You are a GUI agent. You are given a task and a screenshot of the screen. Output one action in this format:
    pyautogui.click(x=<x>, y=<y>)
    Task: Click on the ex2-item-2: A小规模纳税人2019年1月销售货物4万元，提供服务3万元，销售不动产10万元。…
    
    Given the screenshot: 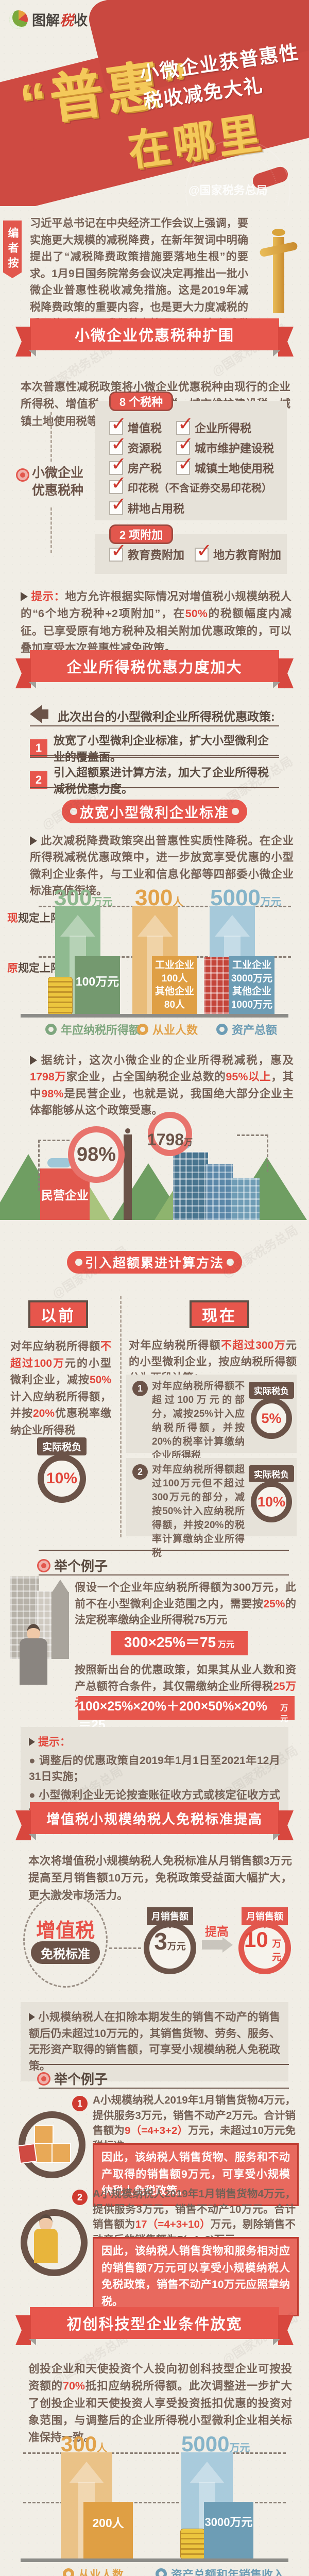 What is the action you would take?
    pyautogui.click(x=194, y=2217)
    